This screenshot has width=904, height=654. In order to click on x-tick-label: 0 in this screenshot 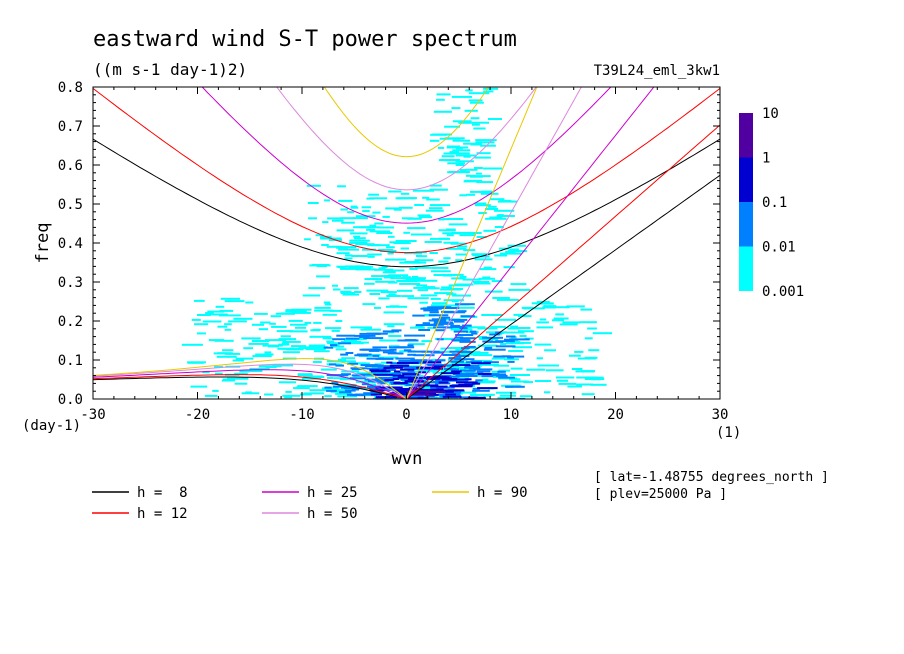, I will do `click(406, 415)`.